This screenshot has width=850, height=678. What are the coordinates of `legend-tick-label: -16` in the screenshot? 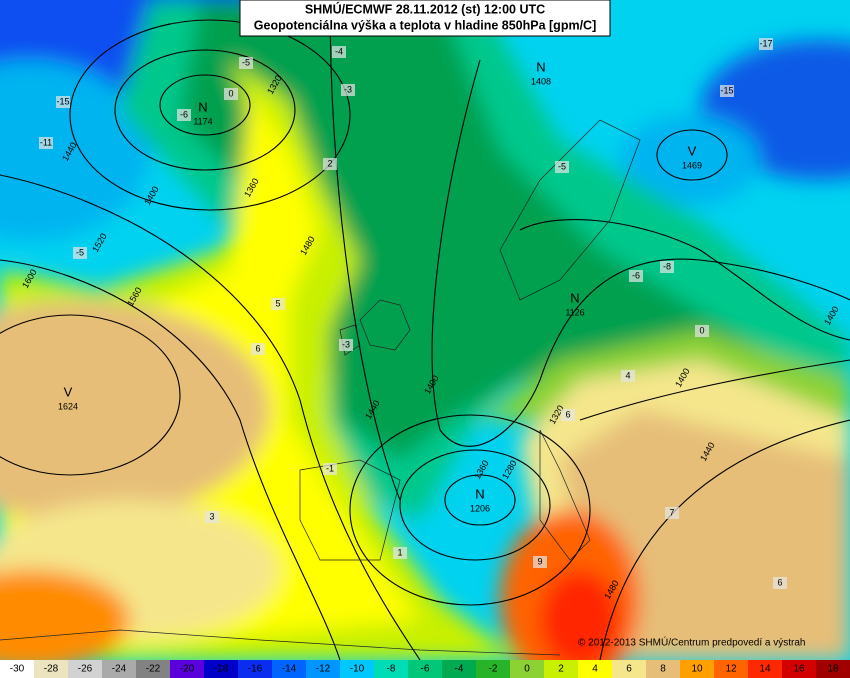 It's located at (255, 669).